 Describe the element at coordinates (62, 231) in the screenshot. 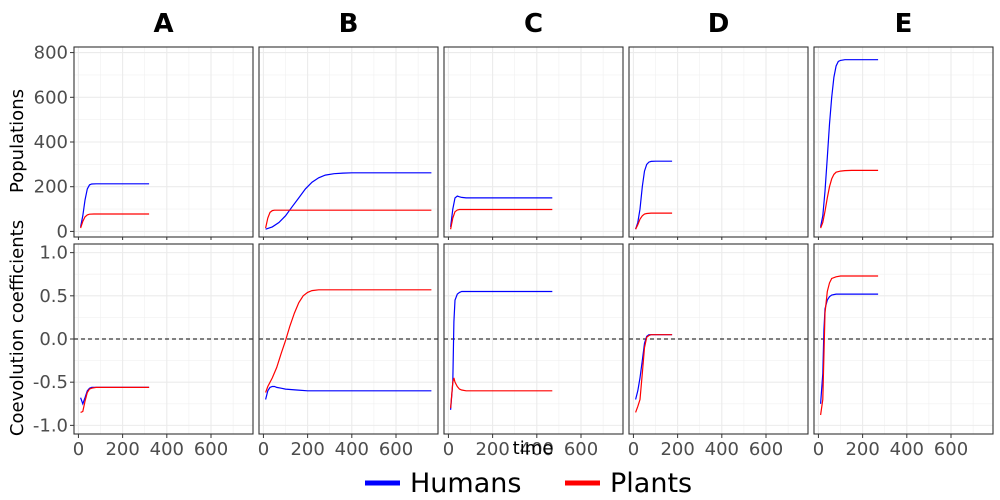

I see `y-tick-label: 0` at that location.